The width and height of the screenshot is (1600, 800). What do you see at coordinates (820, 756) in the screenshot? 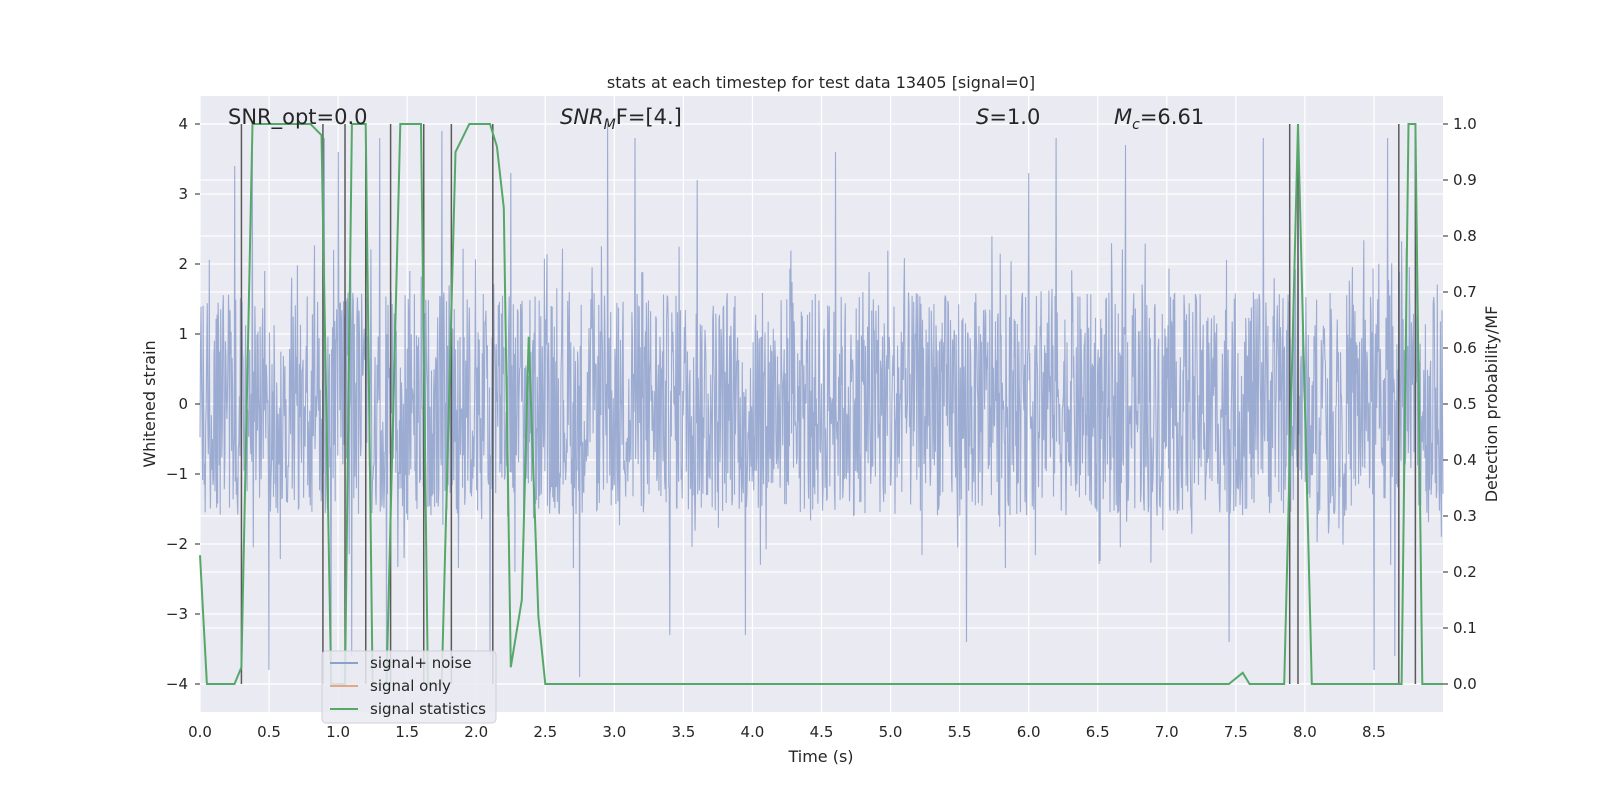
I see `x-axis-label: Time (s)` at bounding box center [820, 756].